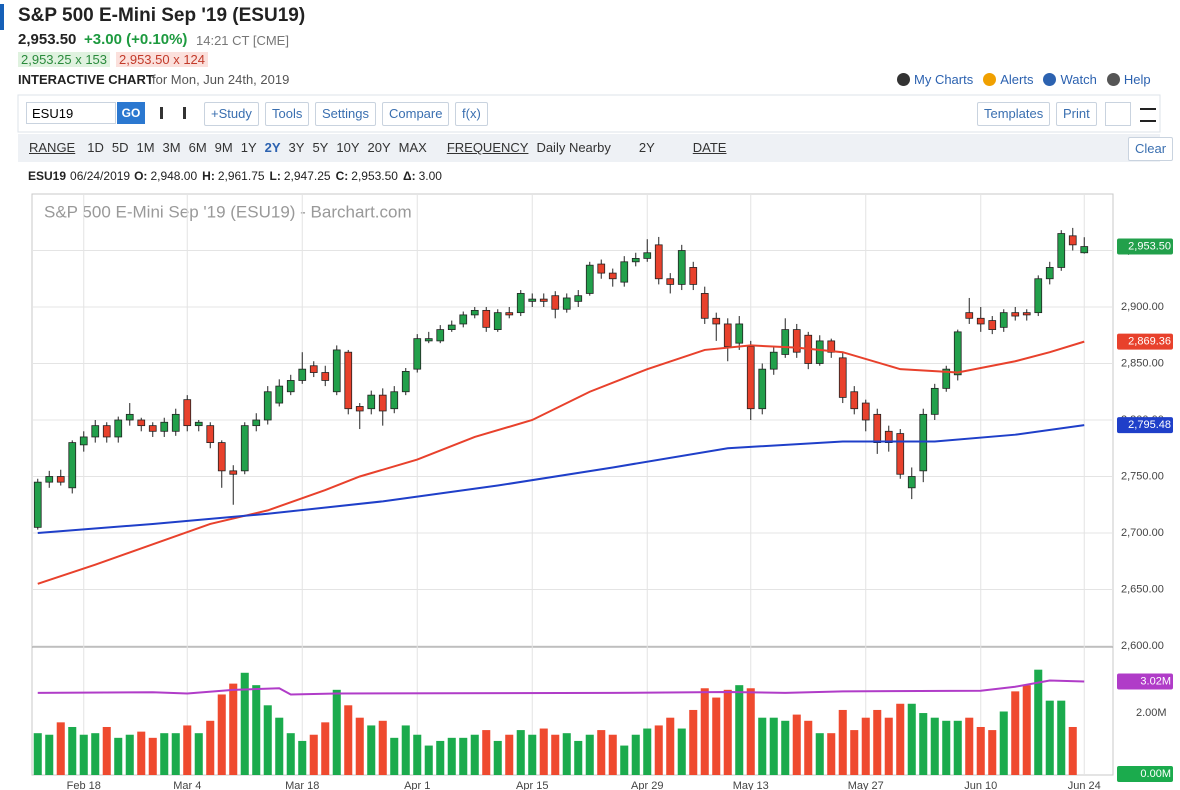 The image size is (1180, 790). I want to click on range-item: 3M, so click(171, 147).